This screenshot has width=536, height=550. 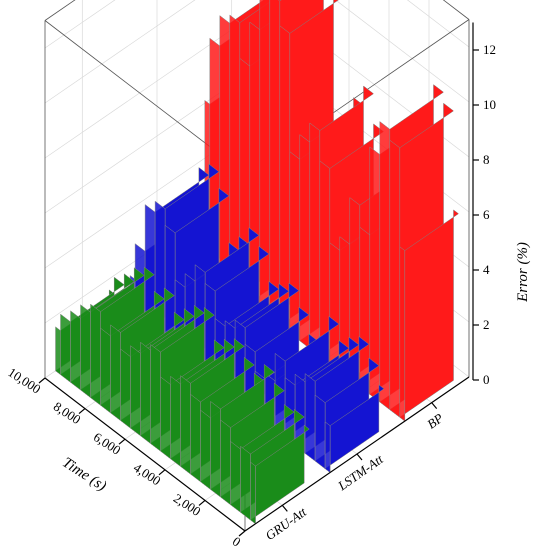 I want to click on z-tick-label-4: 8, so click(x=486, y=159).